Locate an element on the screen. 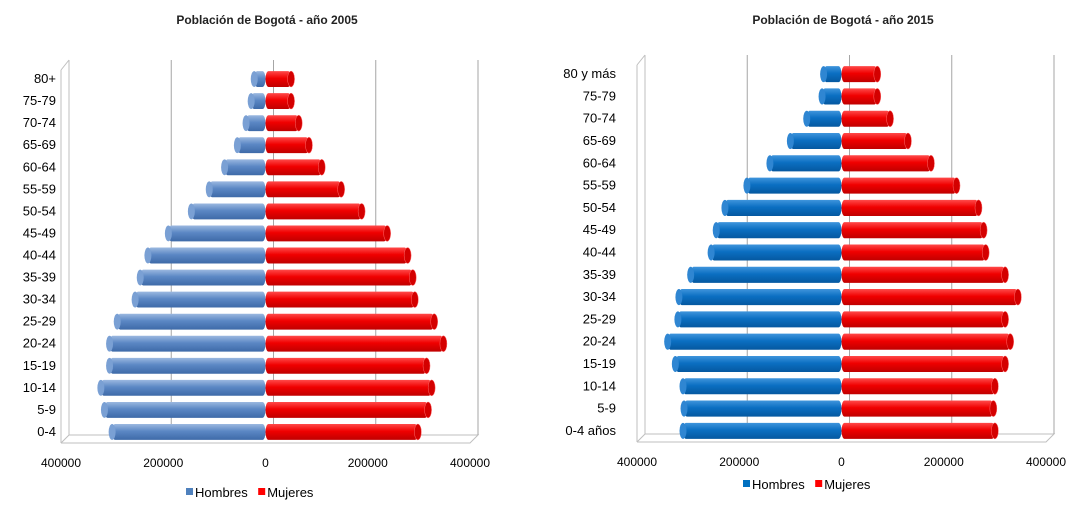 The height and width of the screenshot is (514, 1080). legend-swatch-hombres is located at coordinates (189, 491).